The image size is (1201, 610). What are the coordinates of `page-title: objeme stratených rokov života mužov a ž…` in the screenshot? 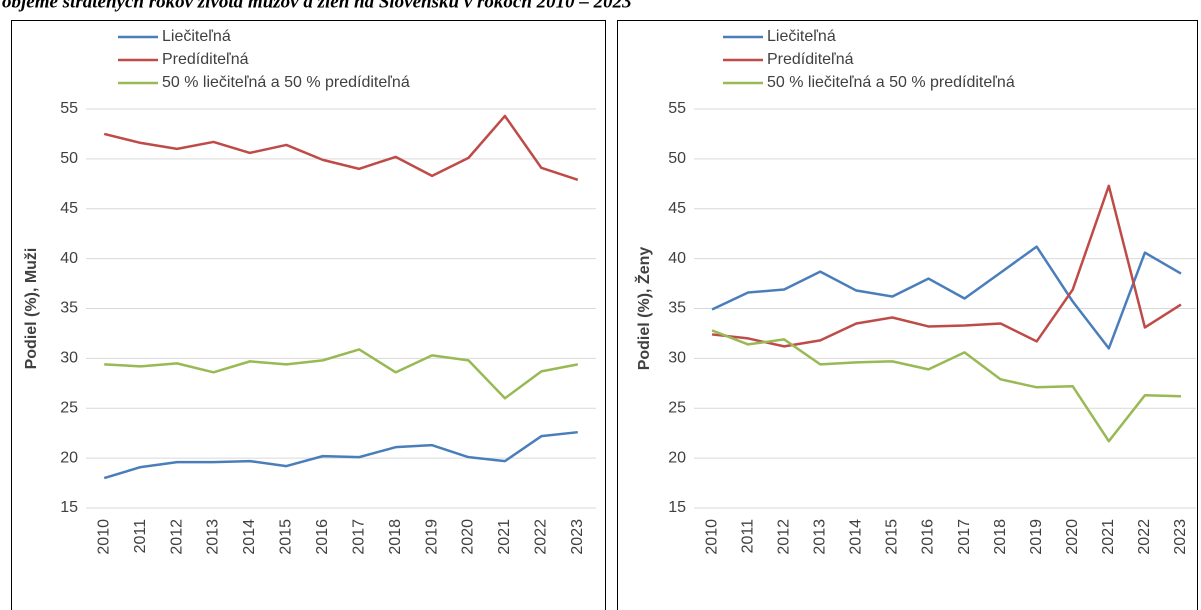 It's located at (317, 6).